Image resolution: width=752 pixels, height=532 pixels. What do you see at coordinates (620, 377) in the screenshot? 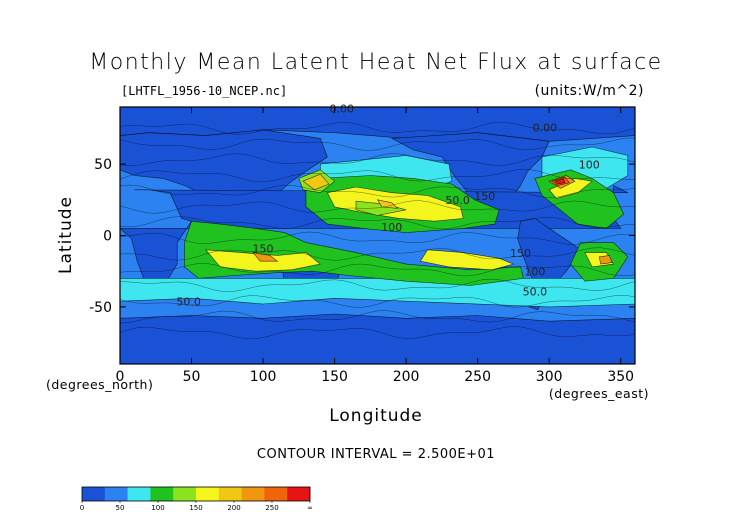
I see `x-tick-label: 350` at bounding box center [620, 377].